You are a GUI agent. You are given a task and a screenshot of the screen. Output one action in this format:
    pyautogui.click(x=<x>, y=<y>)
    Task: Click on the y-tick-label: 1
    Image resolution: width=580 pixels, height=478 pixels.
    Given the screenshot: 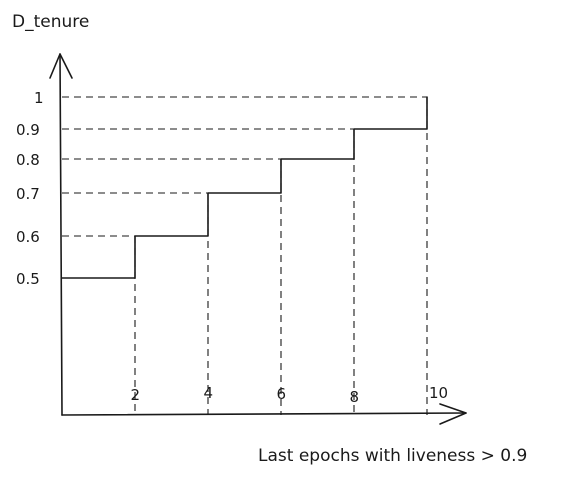 What is the action you would take?
    pyautogui.click(x=39, y=98)
    